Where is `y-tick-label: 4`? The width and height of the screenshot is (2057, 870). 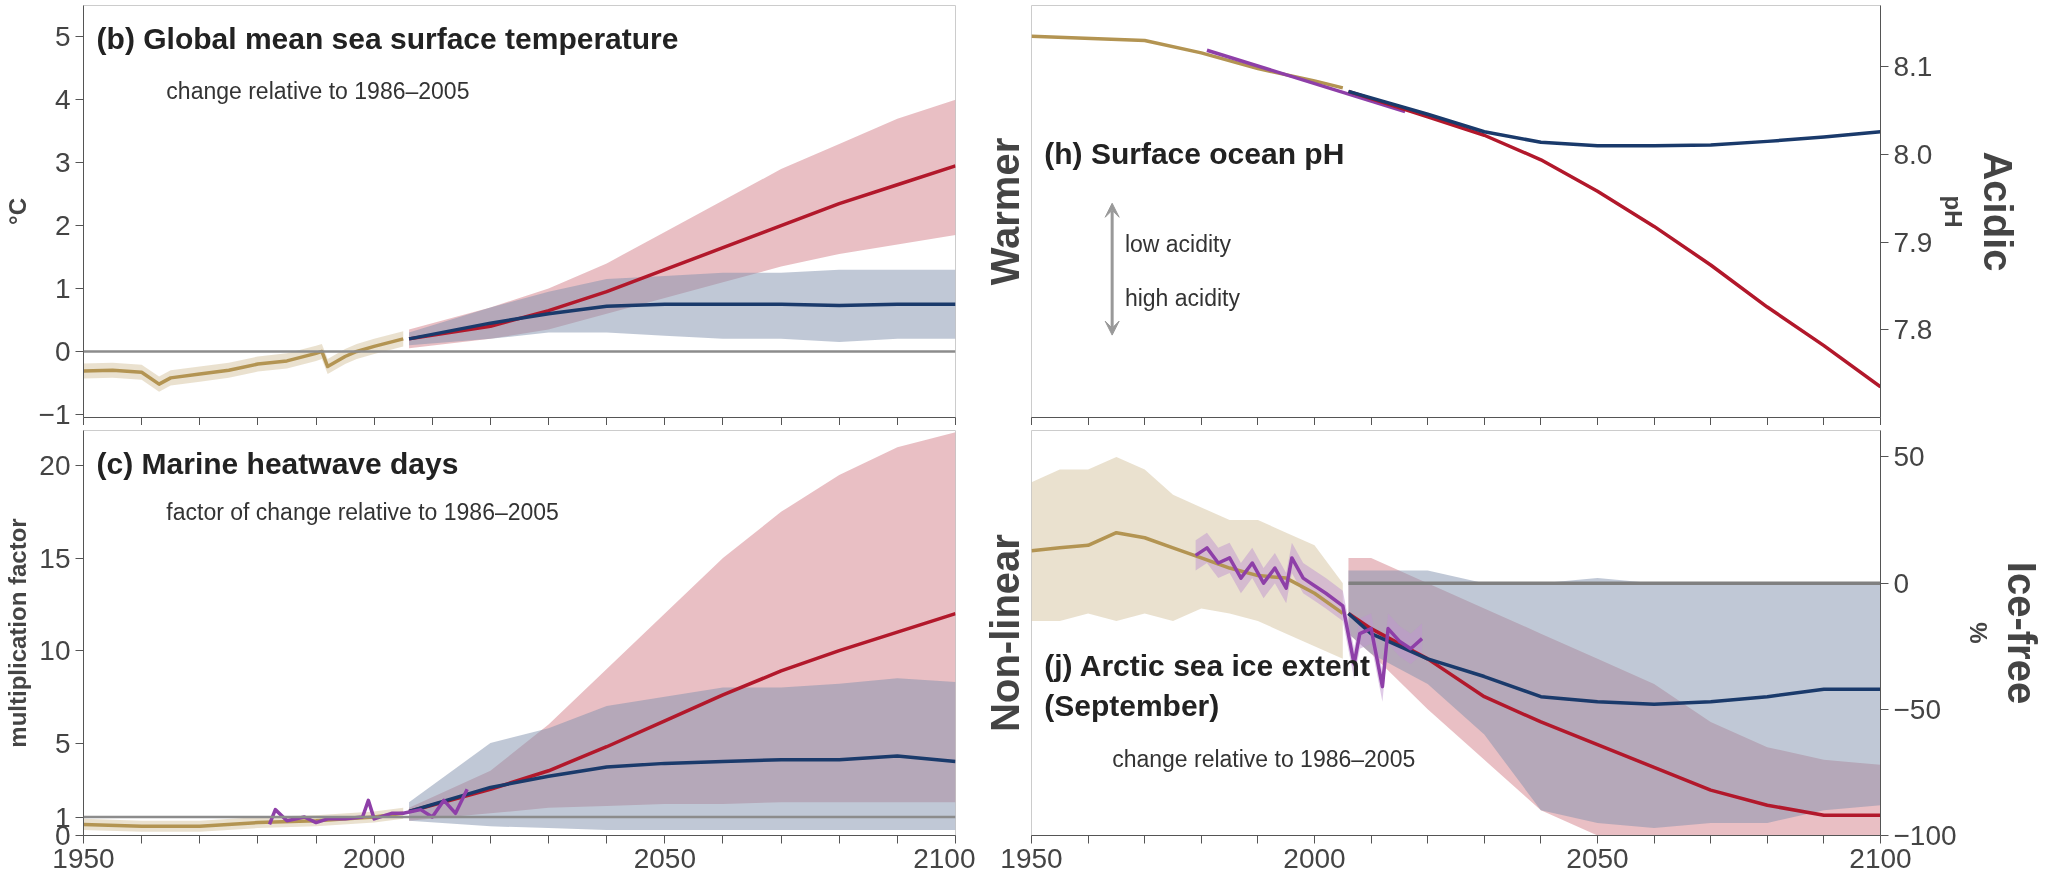 y-tick-label: 4 is located at coordinates (62, 100).